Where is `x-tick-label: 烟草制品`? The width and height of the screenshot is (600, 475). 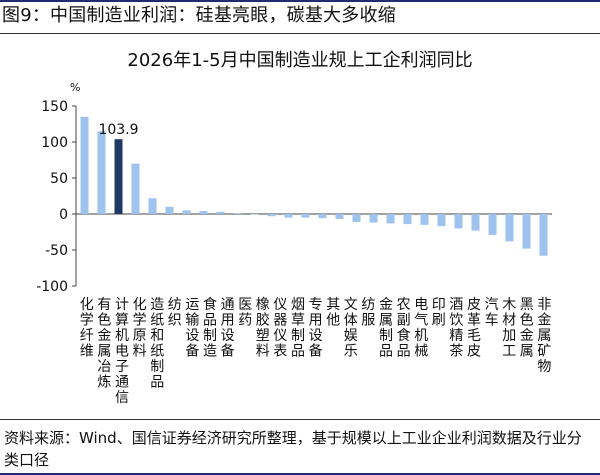 x-tick-label: 烟草制品 is located at coordinates (298, 328).